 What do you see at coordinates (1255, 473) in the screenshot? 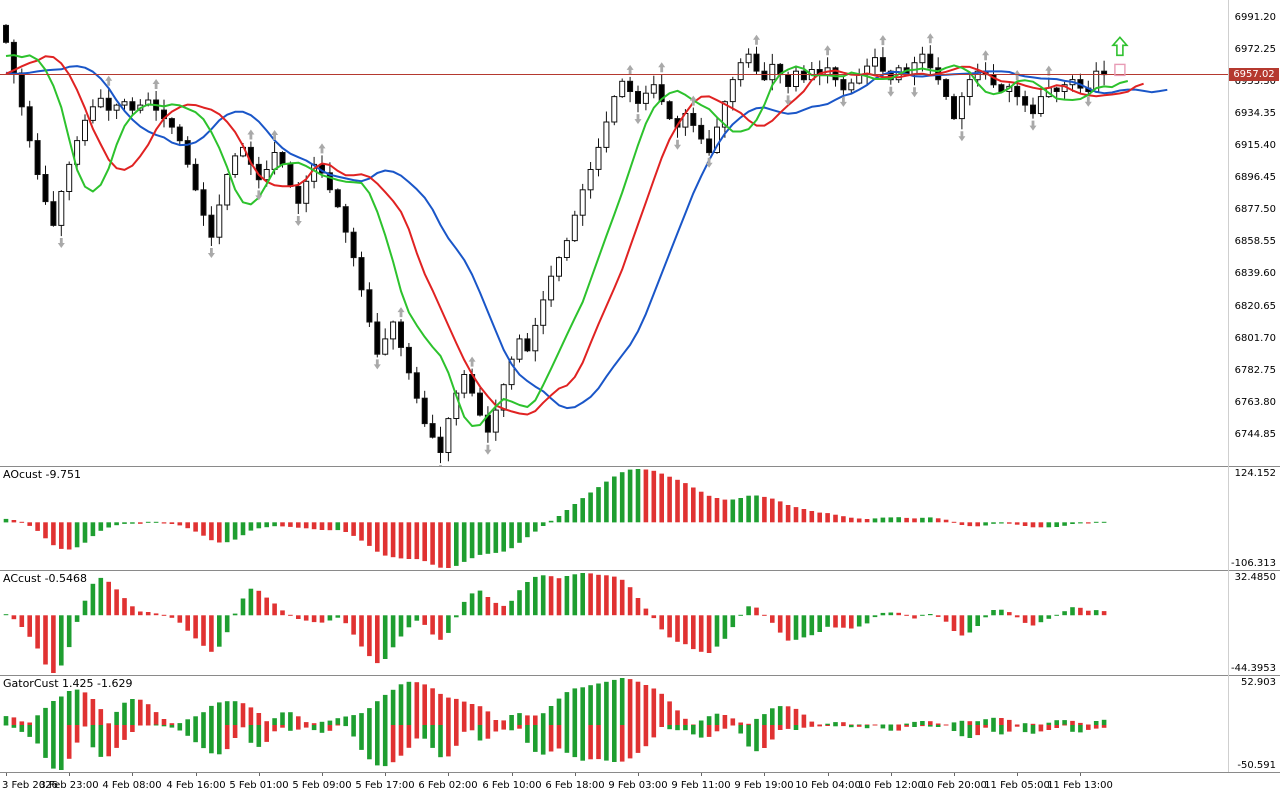
I see `ao-axis-max: 124.152` at bounding box center [1255, 473].